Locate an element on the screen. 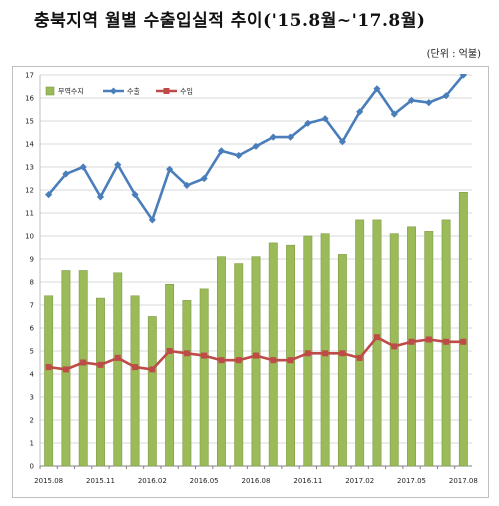  import-series is located at coordinates (256, 353).